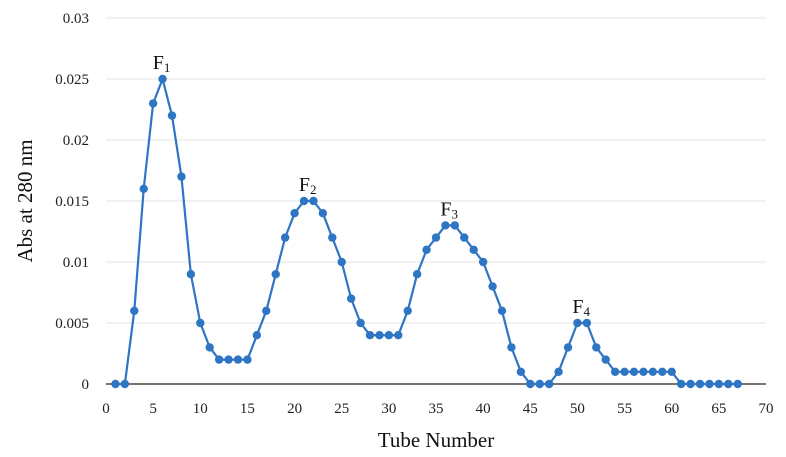  I want to click on x-tick-label: 50, so click(577, 409).